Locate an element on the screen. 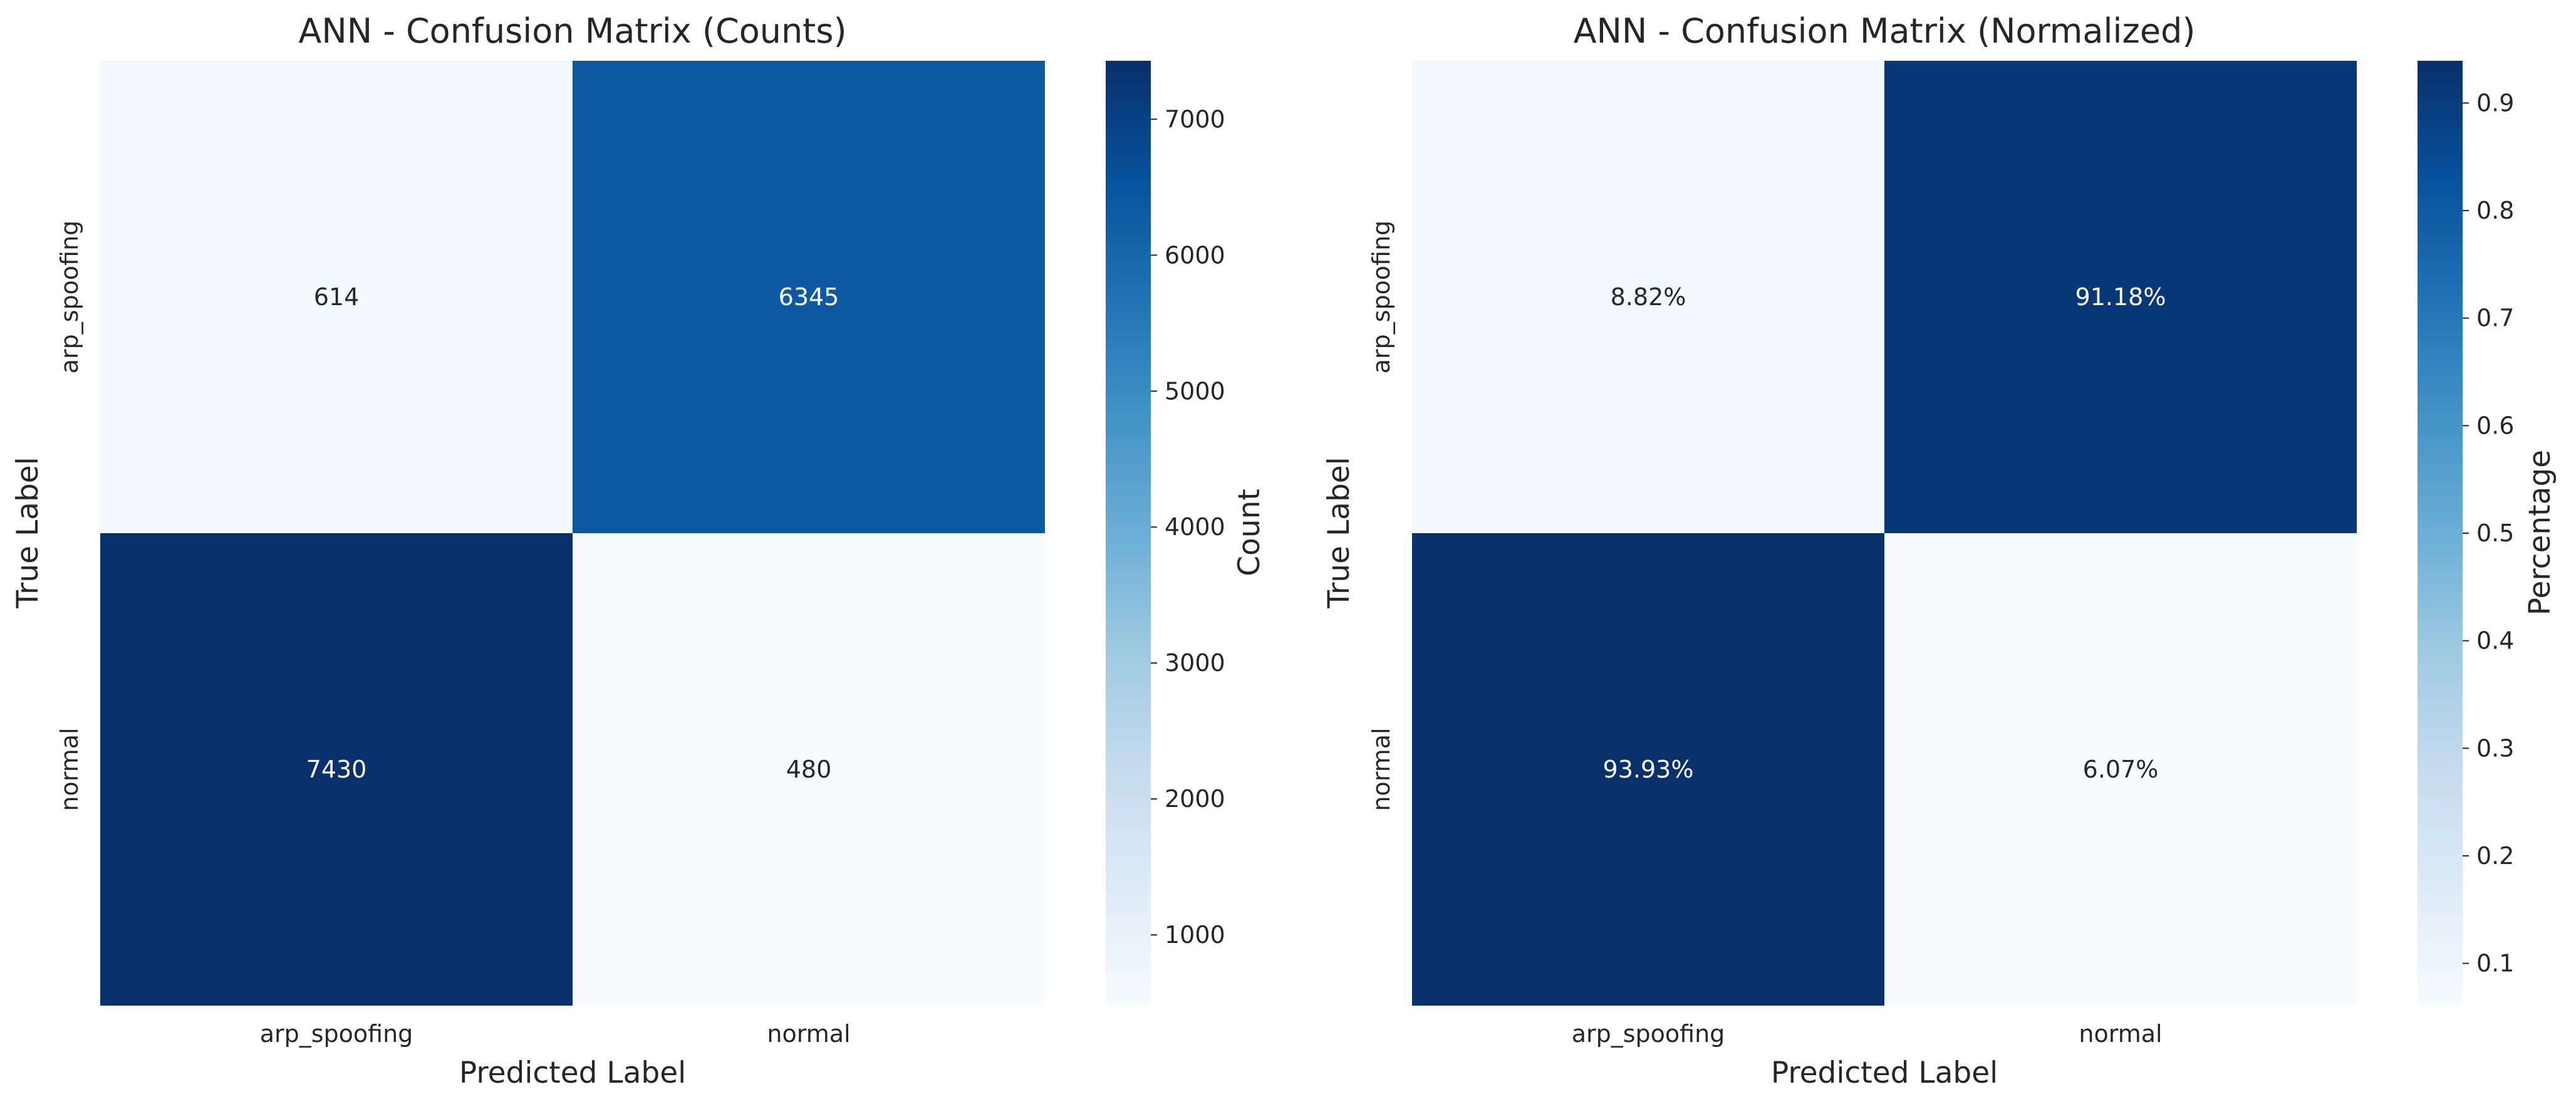  cell-value-label: 8.82% is located at coordinates (1648, 297).